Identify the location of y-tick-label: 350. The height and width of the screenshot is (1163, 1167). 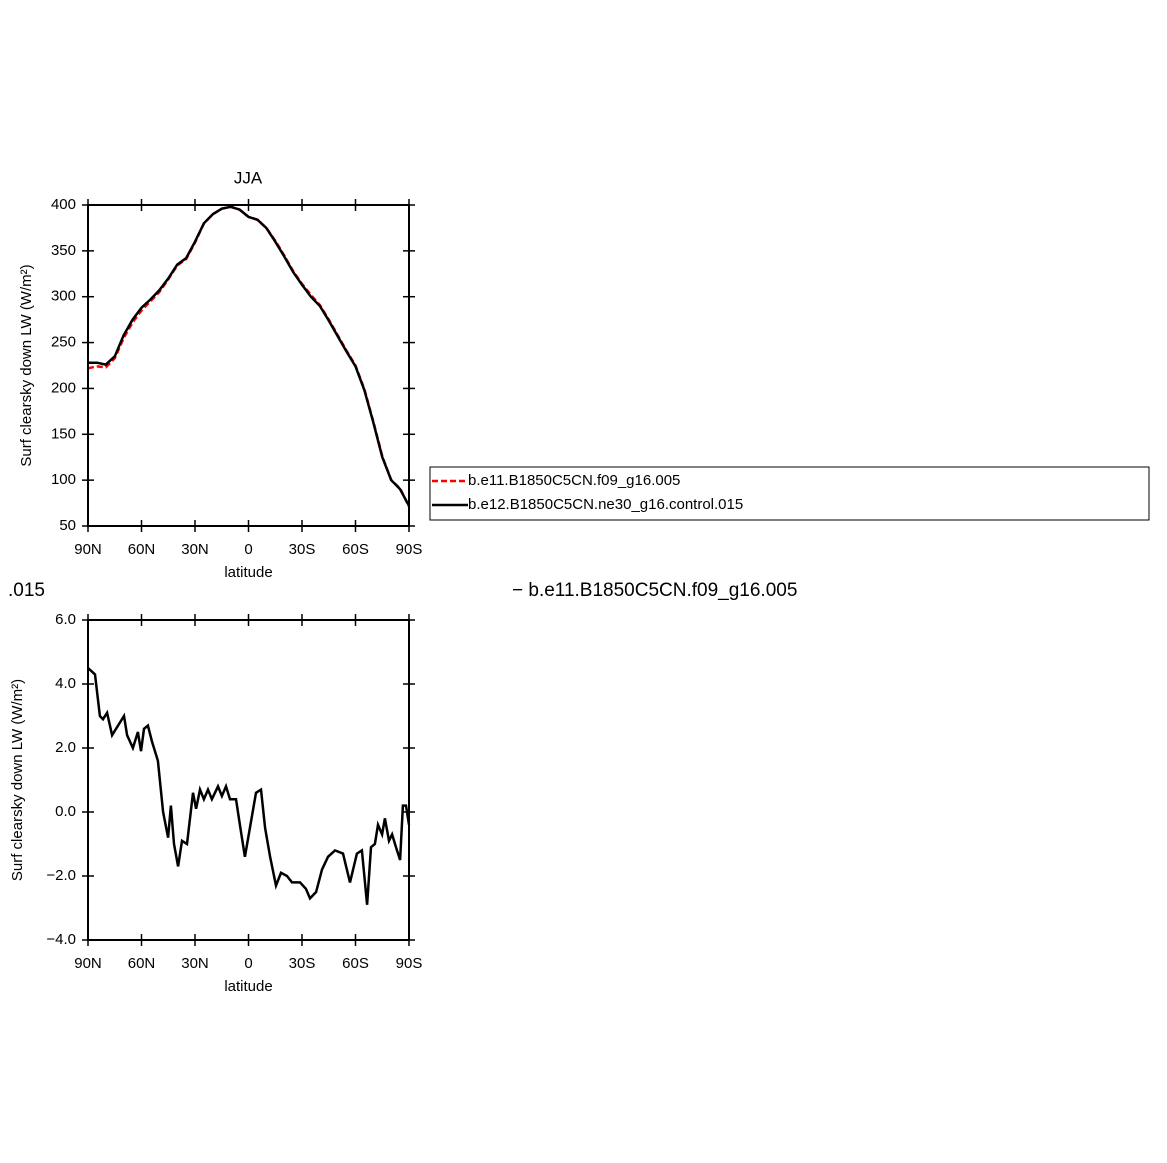
(63, 250).